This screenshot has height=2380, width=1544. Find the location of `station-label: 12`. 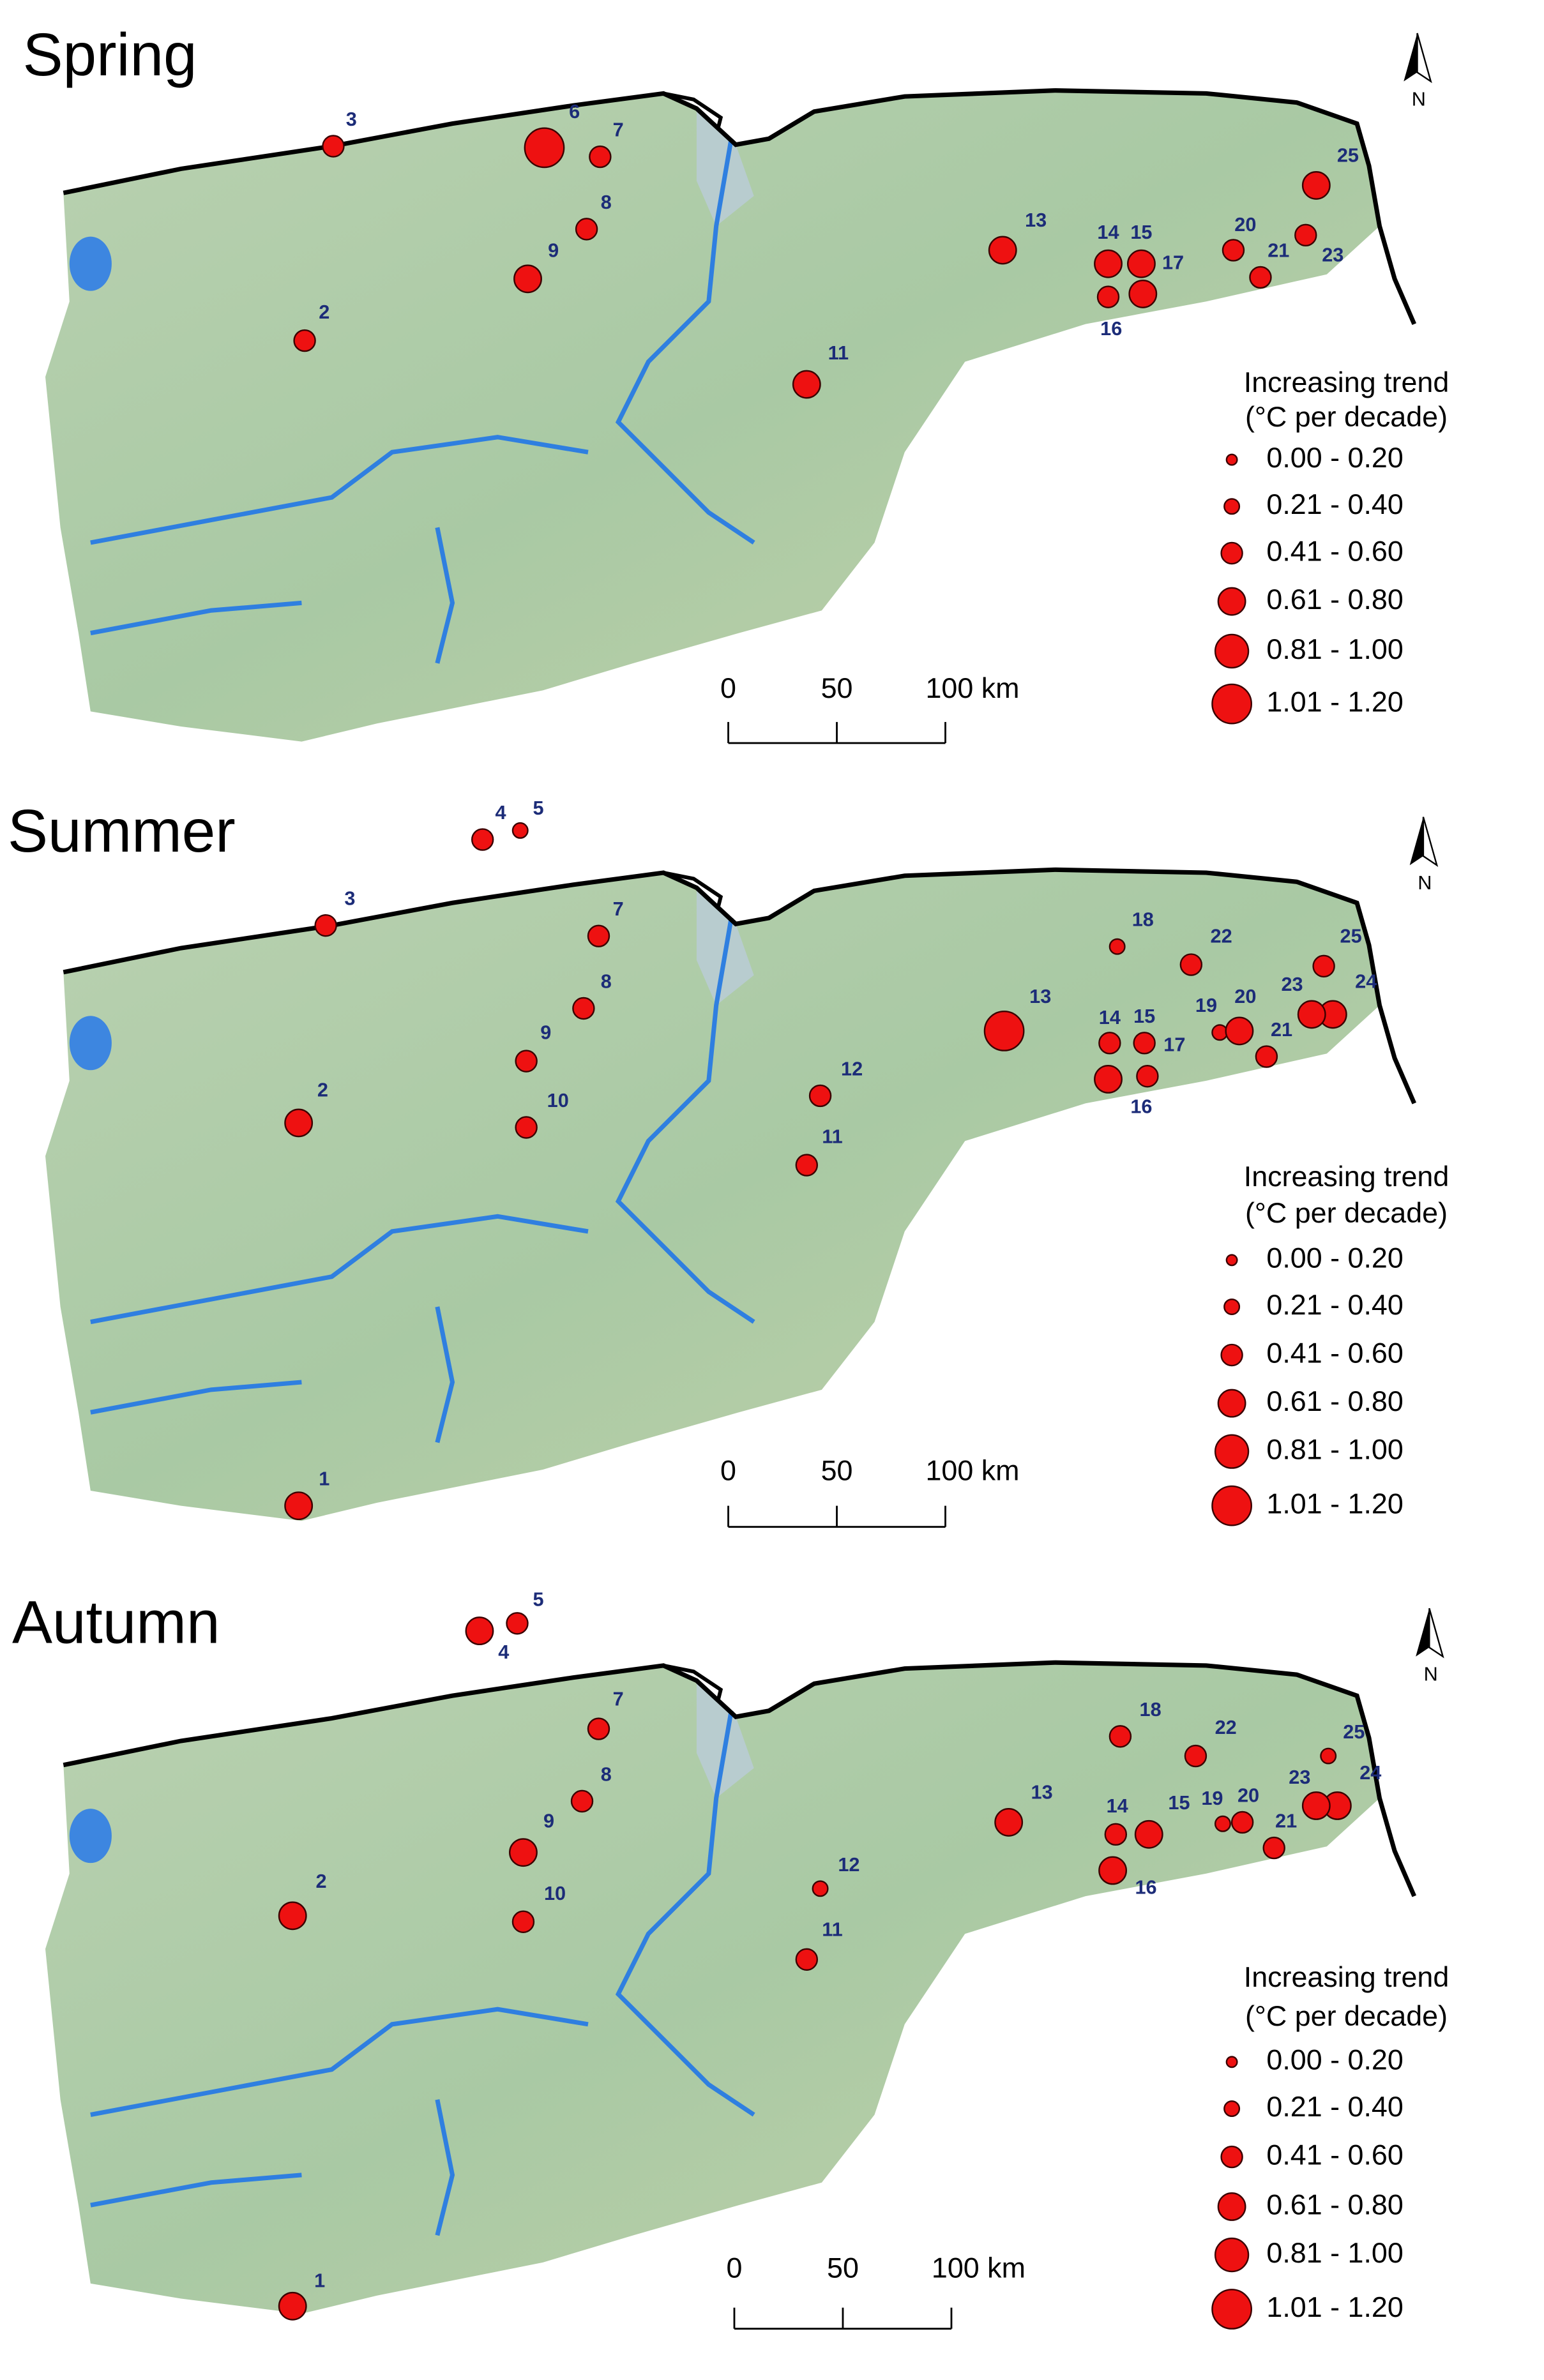

station-label: 12 is located at coordinates (848, 1864).